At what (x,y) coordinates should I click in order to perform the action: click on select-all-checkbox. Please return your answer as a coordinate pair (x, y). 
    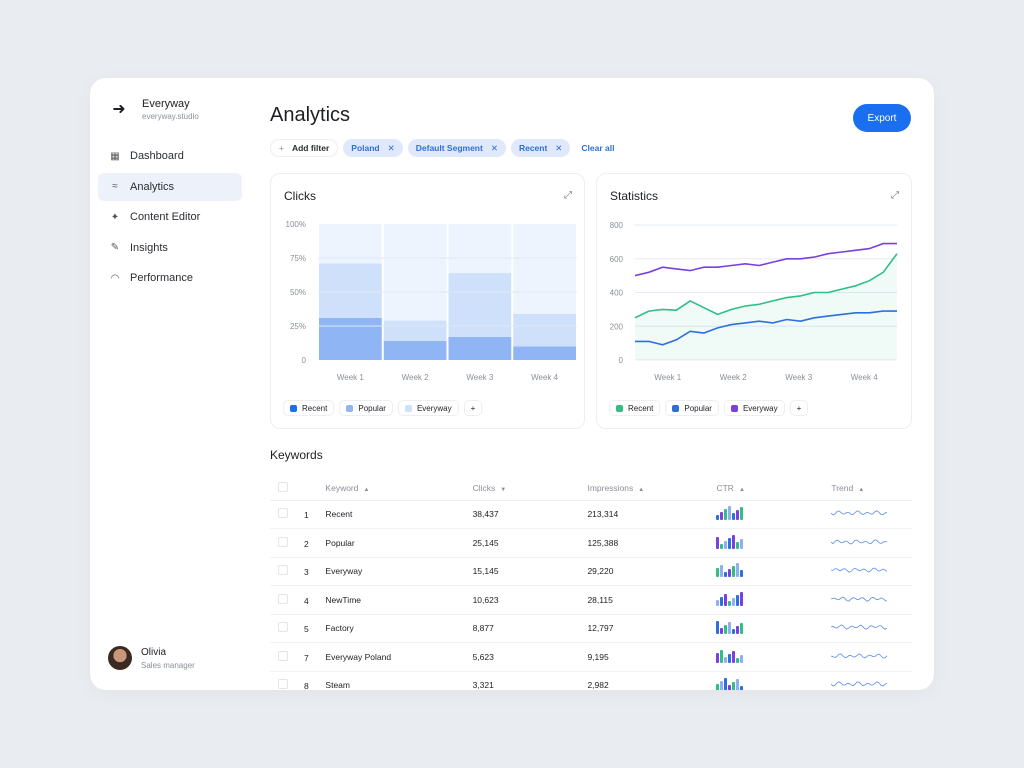
    Looking at the image, I should click on (283, 486).